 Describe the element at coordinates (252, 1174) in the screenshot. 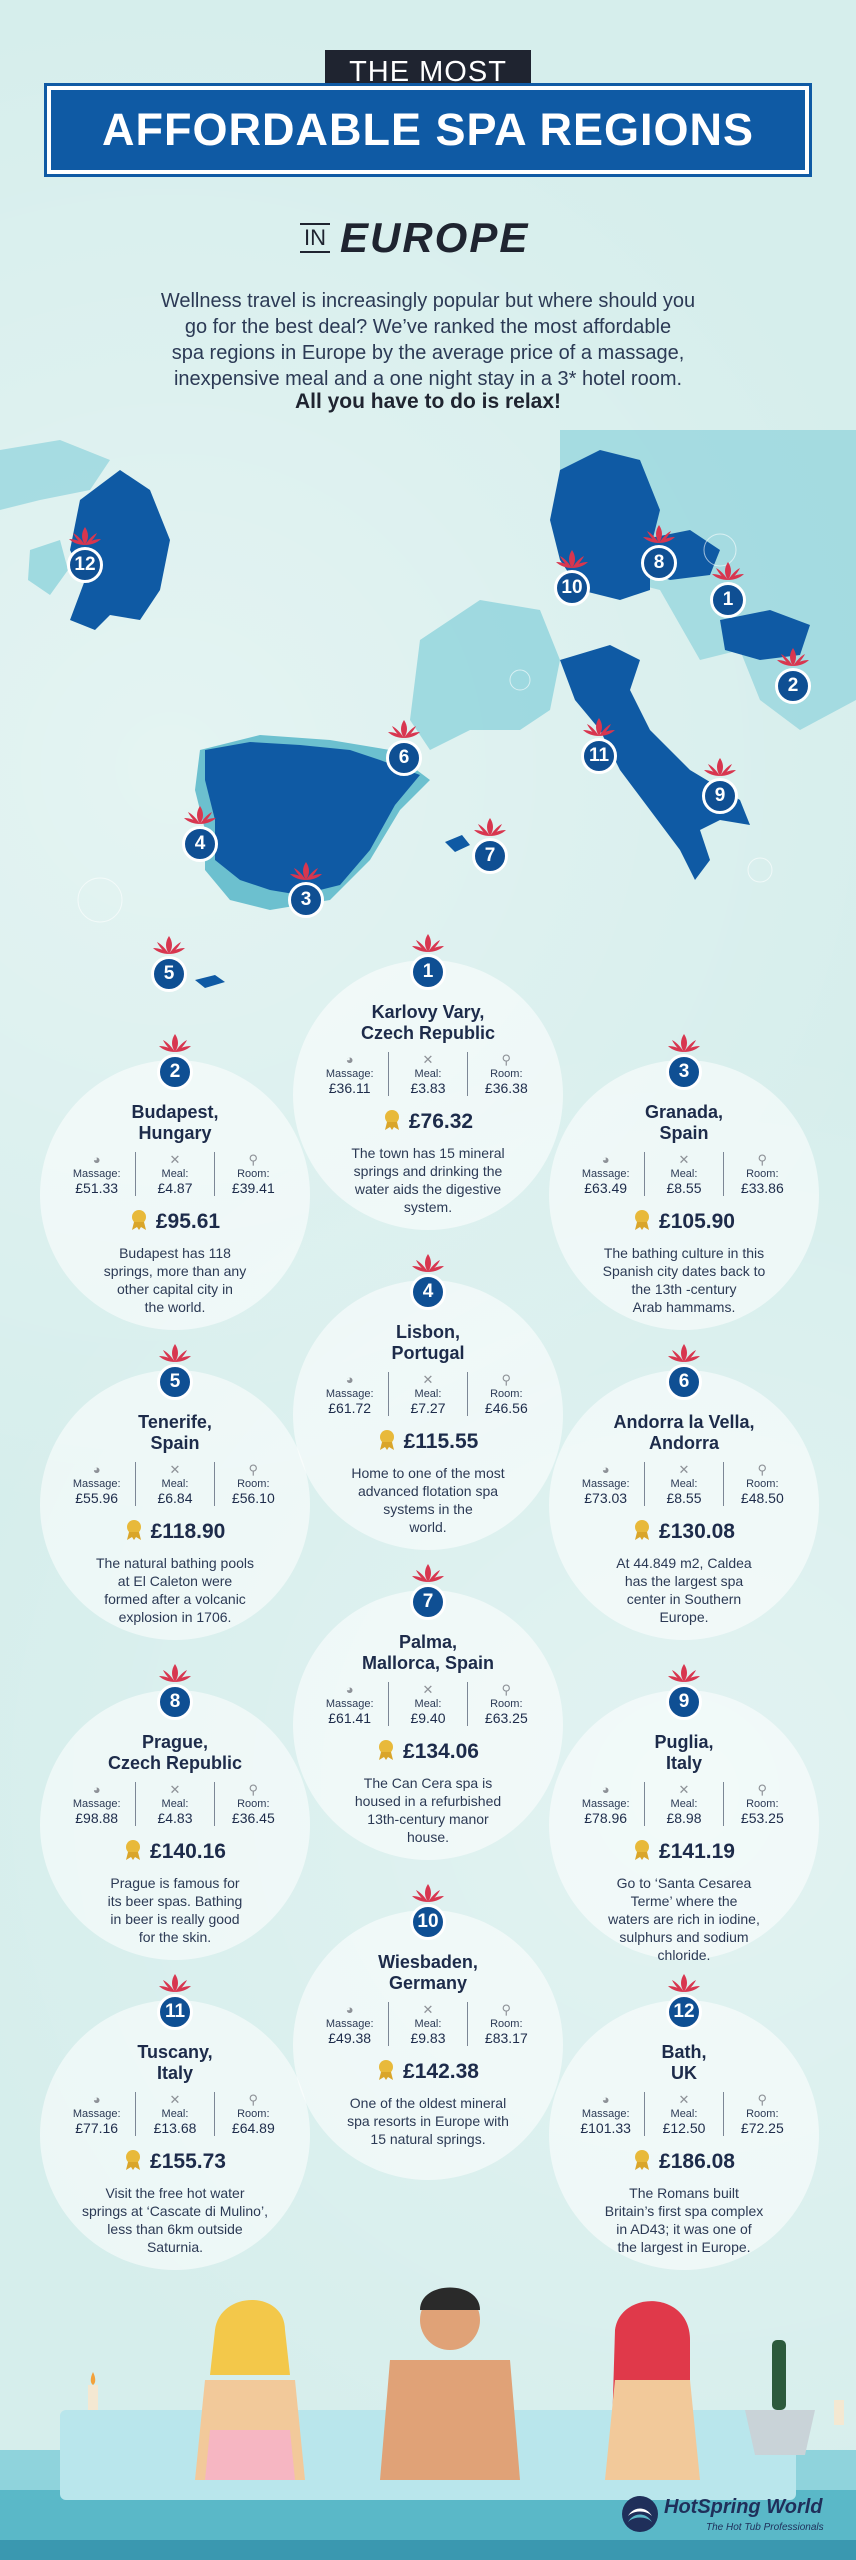

I see `room-stat: ⚲ Room: £39.41` at that location.